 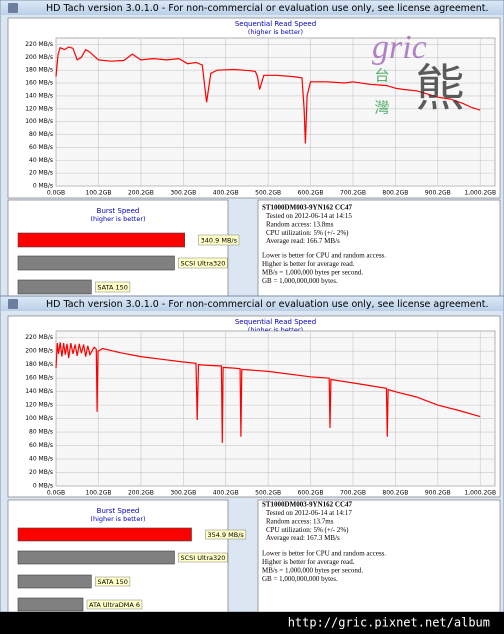 I want to click on watermark-char: 熊, so click(x=440, y=89).